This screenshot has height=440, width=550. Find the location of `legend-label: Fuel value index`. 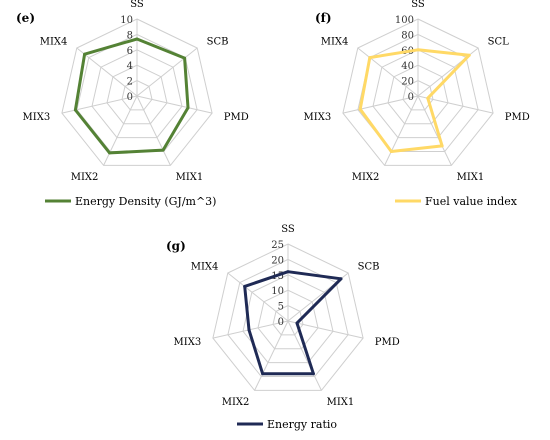

legend-label: Fuel value index is located at coordinates (471, 201).